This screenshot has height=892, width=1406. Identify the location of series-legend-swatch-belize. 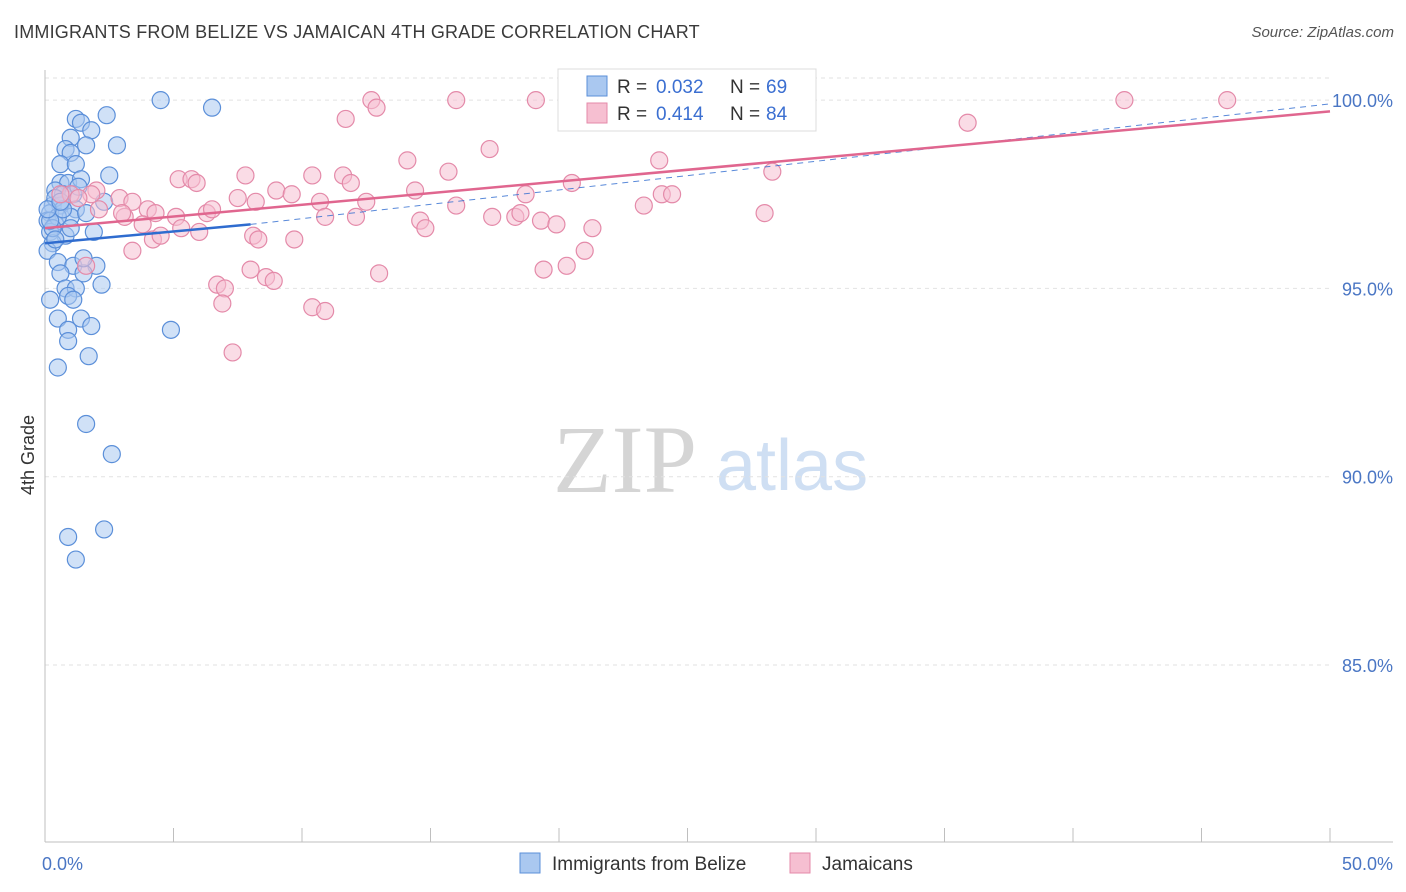
(530, 863).